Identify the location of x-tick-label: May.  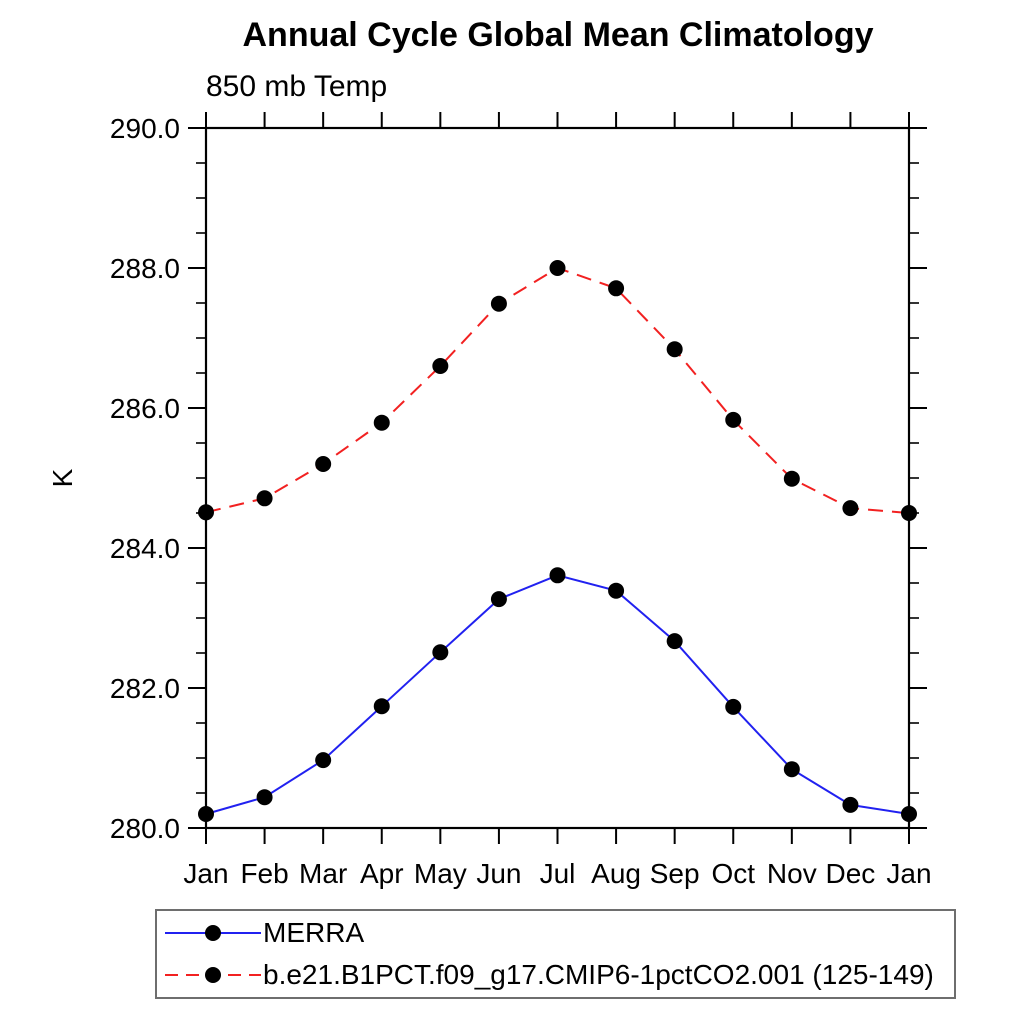
(440, 873).